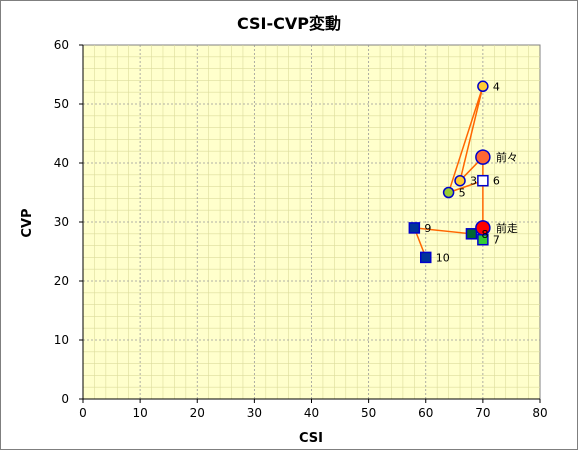  I want to click on y-tick-label: 50, so click(61, 104).